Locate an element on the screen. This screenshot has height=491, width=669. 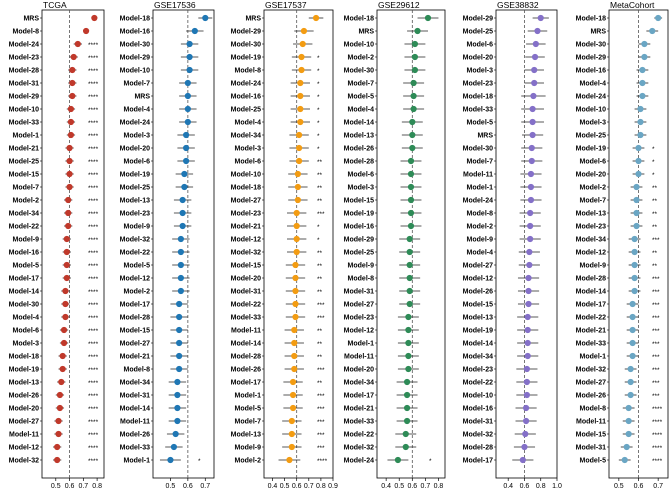
row-label: Model-30 is located at coordinates (24, 305).